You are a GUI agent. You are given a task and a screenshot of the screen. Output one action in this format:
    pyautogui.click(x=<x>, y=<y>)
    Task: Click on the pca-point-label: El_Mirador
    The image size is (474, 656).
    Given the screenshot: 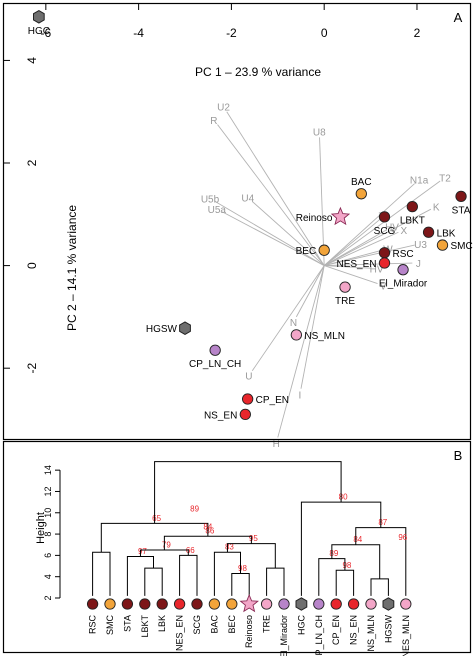 What is the action you would take?
    pyautogui.click(x=403, y=284)
    